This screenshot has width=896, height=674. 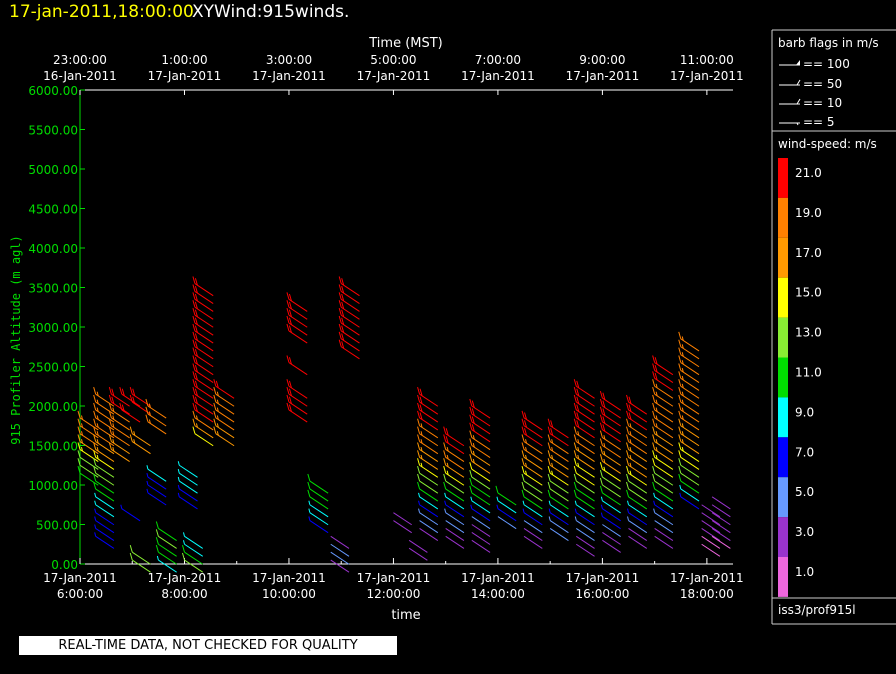 What do you see at coordinates (289, 60) in the screenshot?
I see `top-tick-time: 3:00:00` at bounding box center [289, 60].